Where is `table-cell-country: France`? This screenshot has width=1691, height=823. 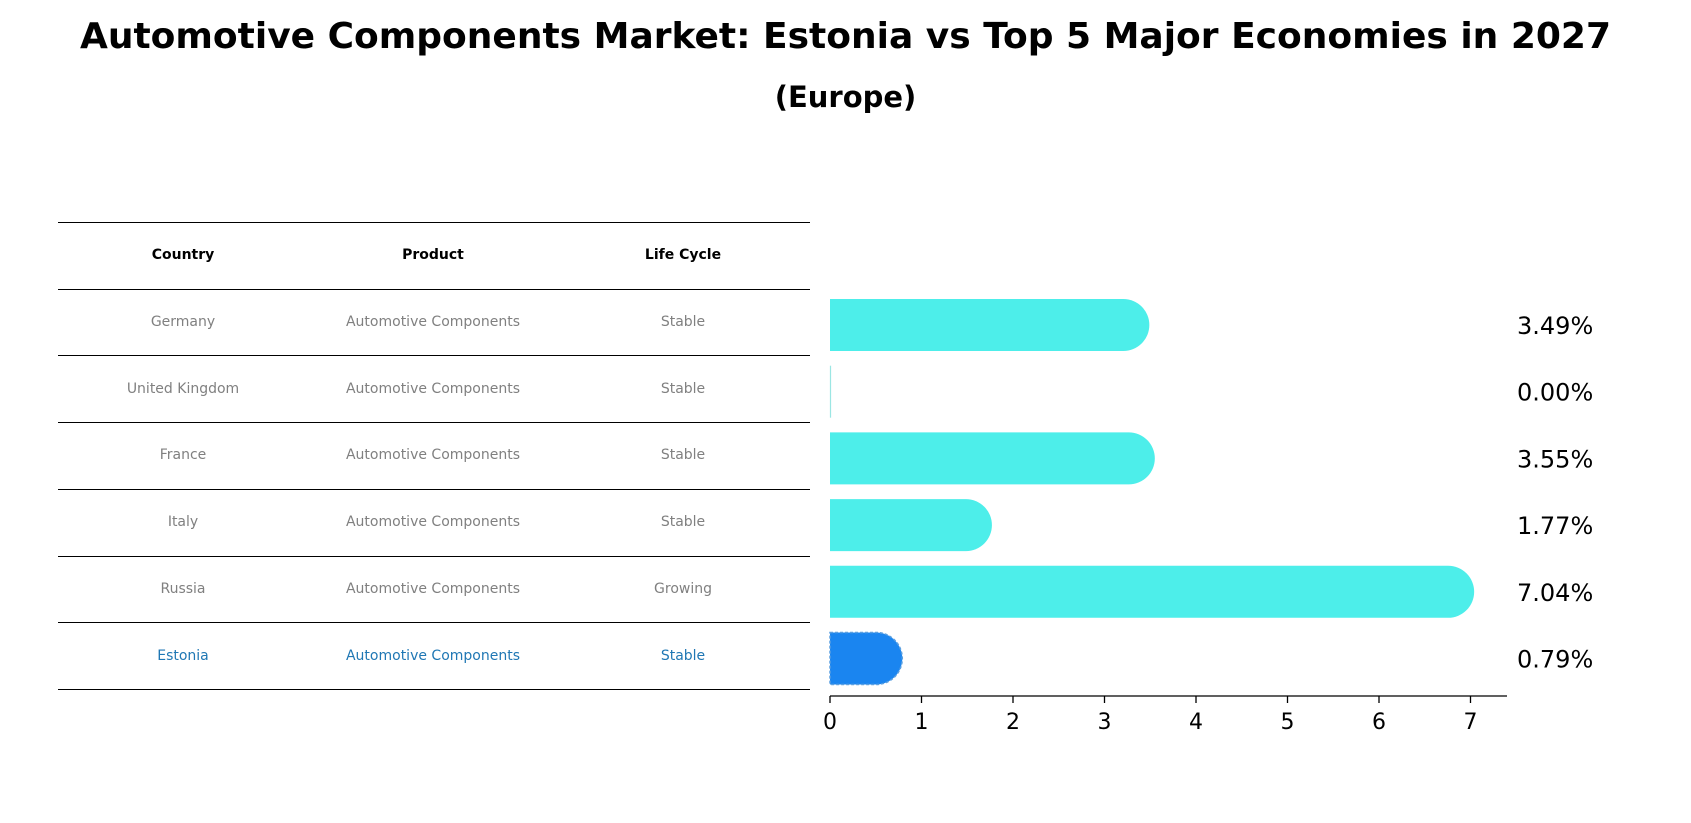 table-cell-country: France is located at coordinates (183, 455).